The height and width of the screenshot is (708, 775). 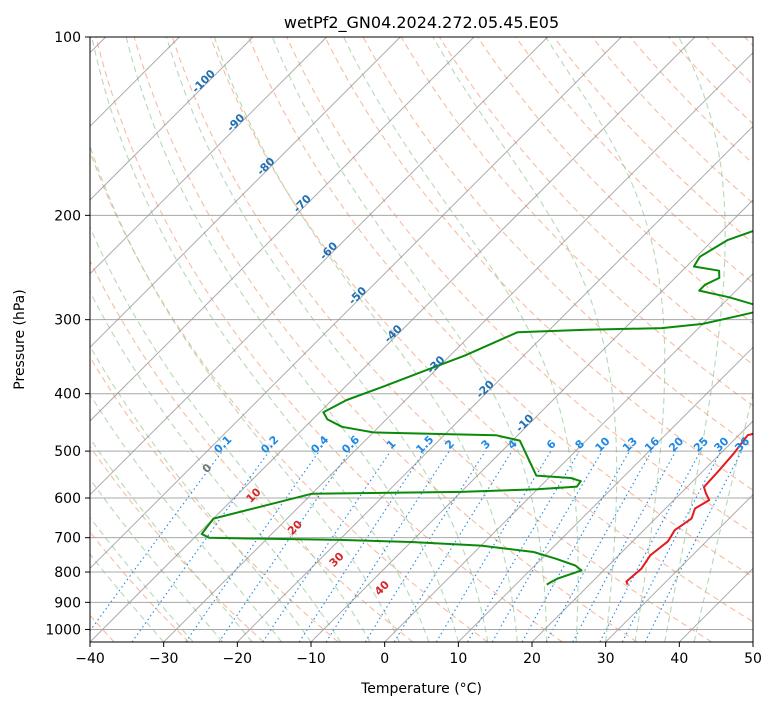 I want to click on x-tick-label: 30, so click(x=606, y=659).